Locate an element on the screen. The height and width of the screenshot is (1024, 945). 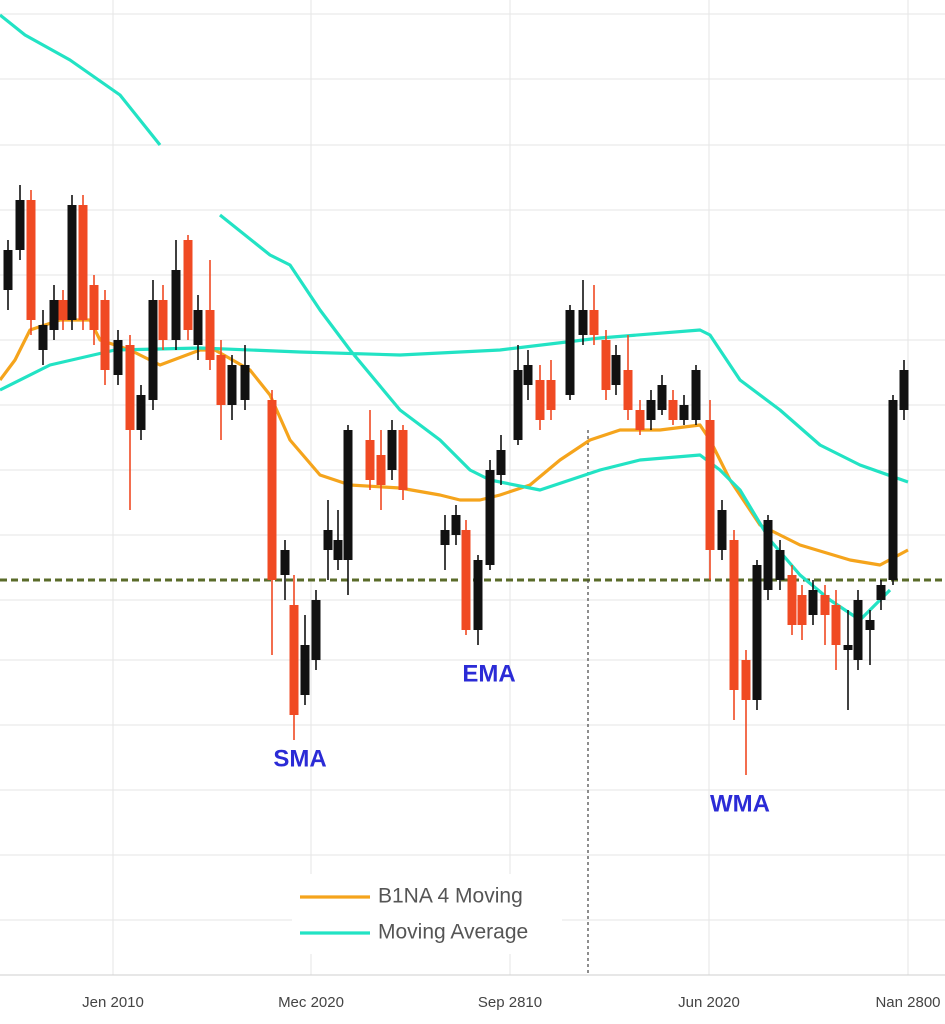
annotation: WMA is located at coordinates (740, 803).